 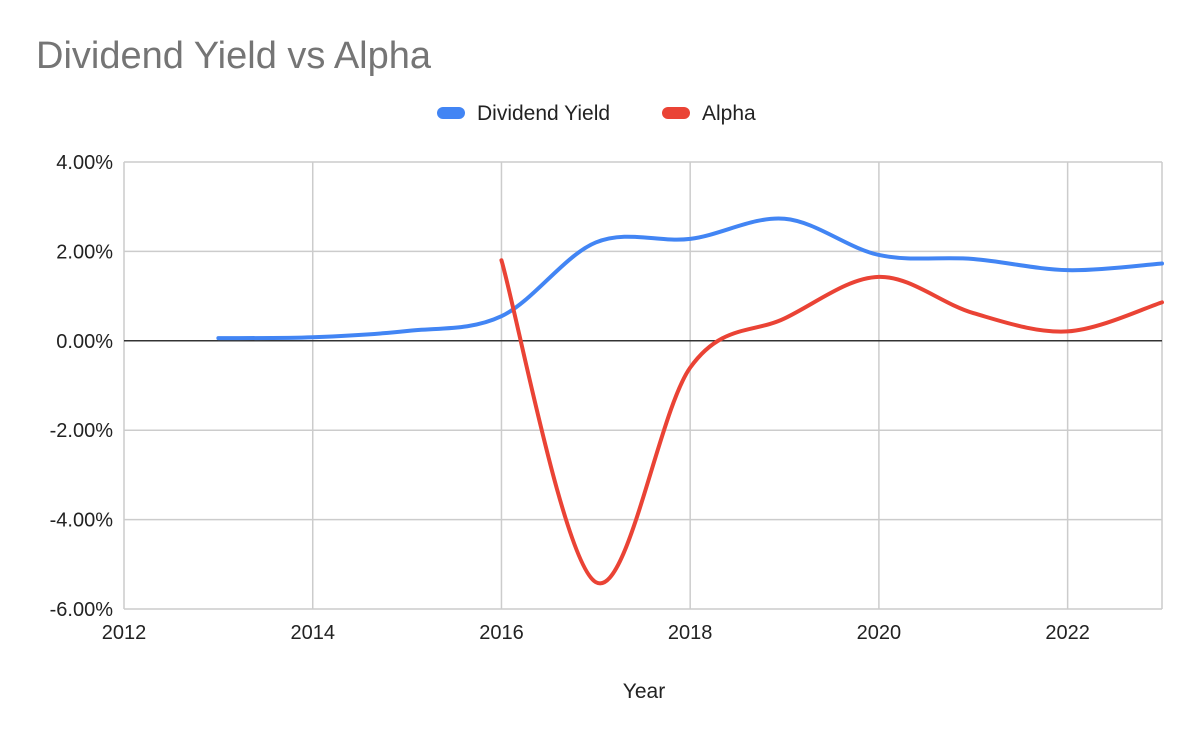 I want to click on y-tick-label: -2.00%, so click(x=82, y=431).